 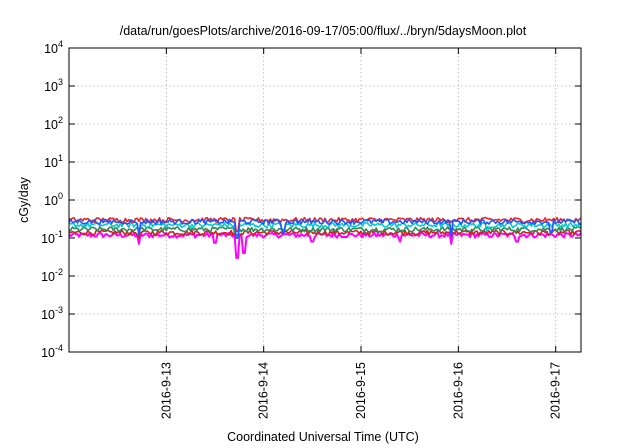 I want to click on y-tick-label: 10⁻¹, so click(x=52, y=237).